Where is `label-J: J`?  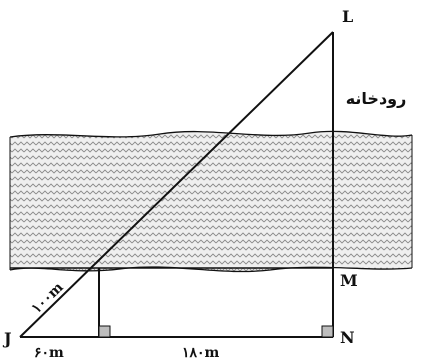
label-J: J is located at coordinates (7, 338).